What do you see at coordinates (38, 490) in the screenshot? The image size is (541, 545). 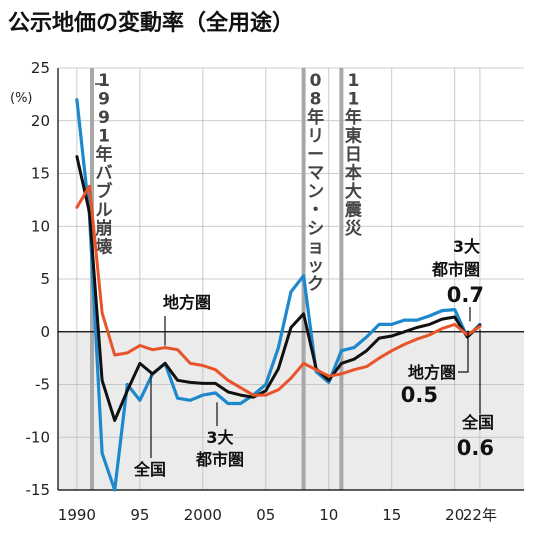 I see `y-tick-label: -15` at bounding box center [38, 490].